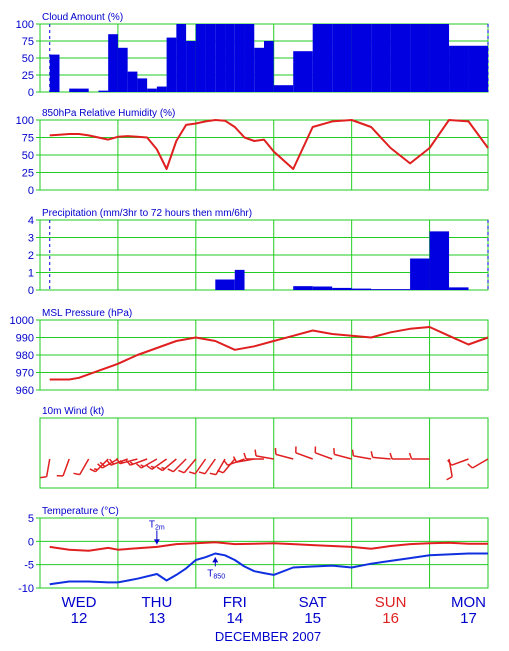 This screenshot has height=651, width=509. I want to click on annotation-t2m: T2m, so click(157, 532).